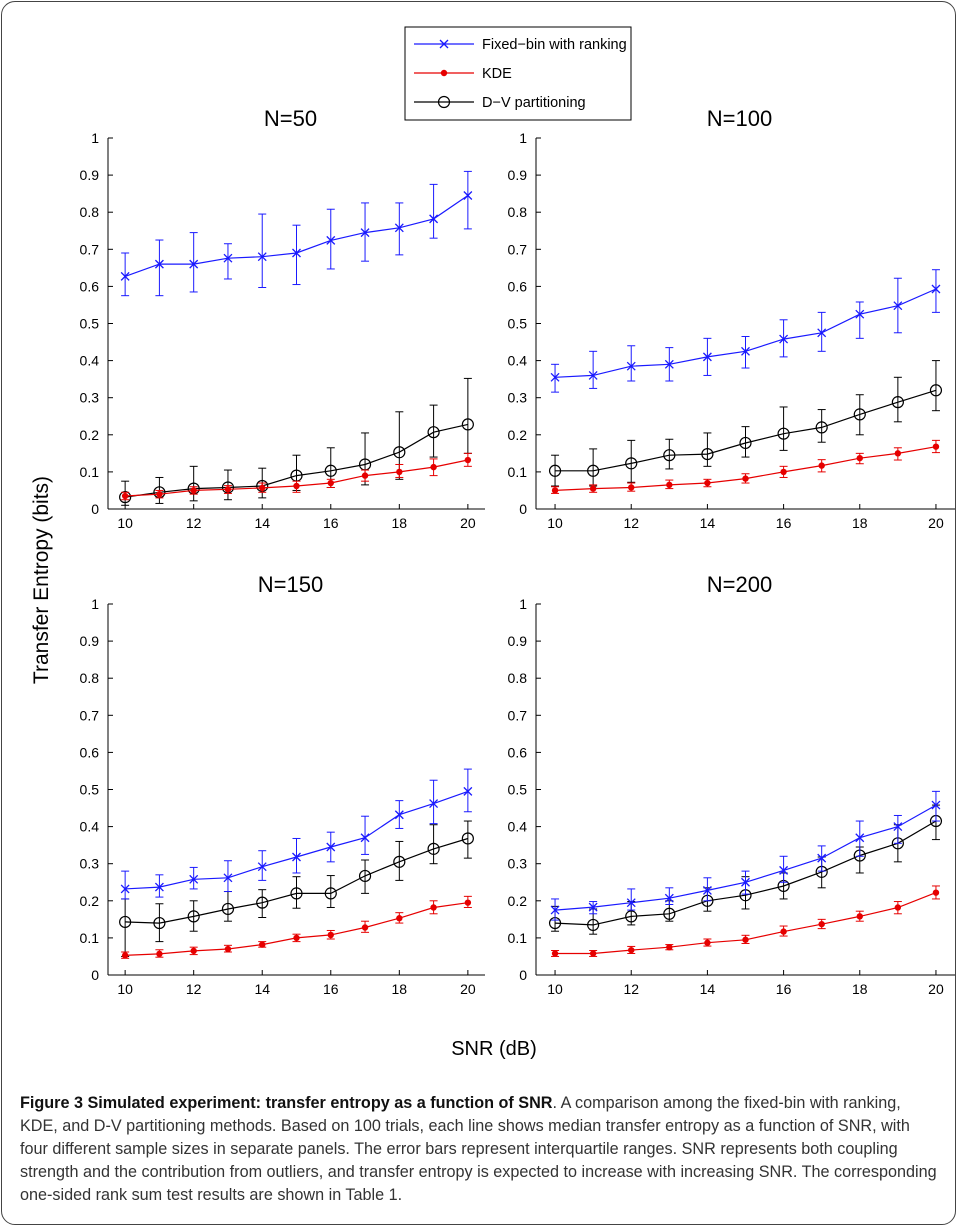 This screenshot has width=959, height=1228. What do you see at coordinates (90, 678) in the screenshot?
I see `y-tick-label: 0.8` at bounding box center [90, 678].